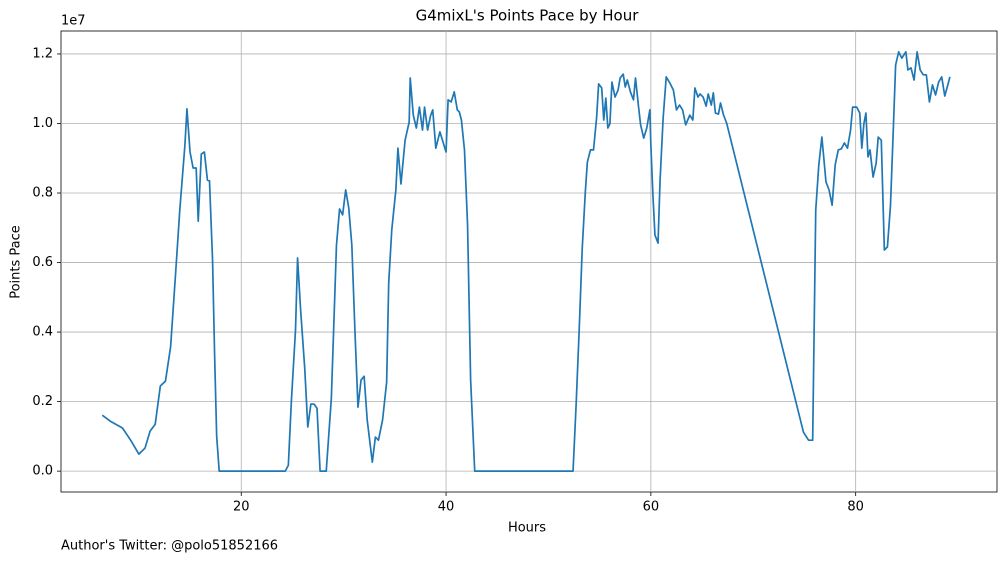 The height and width of the screenshot is (562, 1001). Describe the element at coordinates (169, 546) in the screenshot. I see `footnote: Author's Twitter: @polo51852166` at that location.